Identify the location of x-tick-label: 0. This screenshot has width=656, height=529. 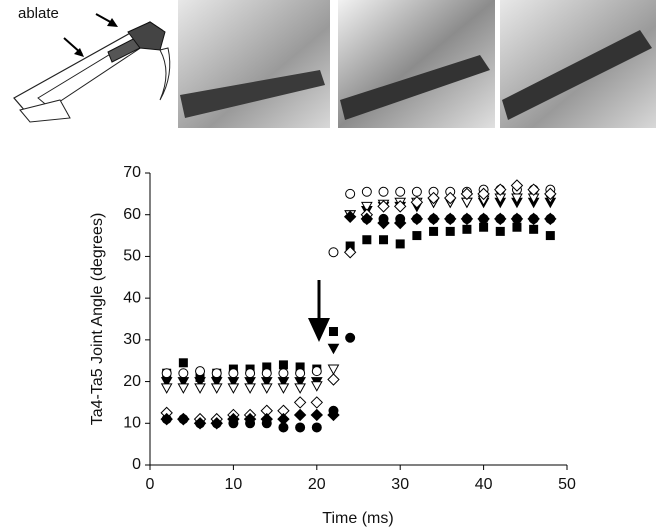
(150, 484).